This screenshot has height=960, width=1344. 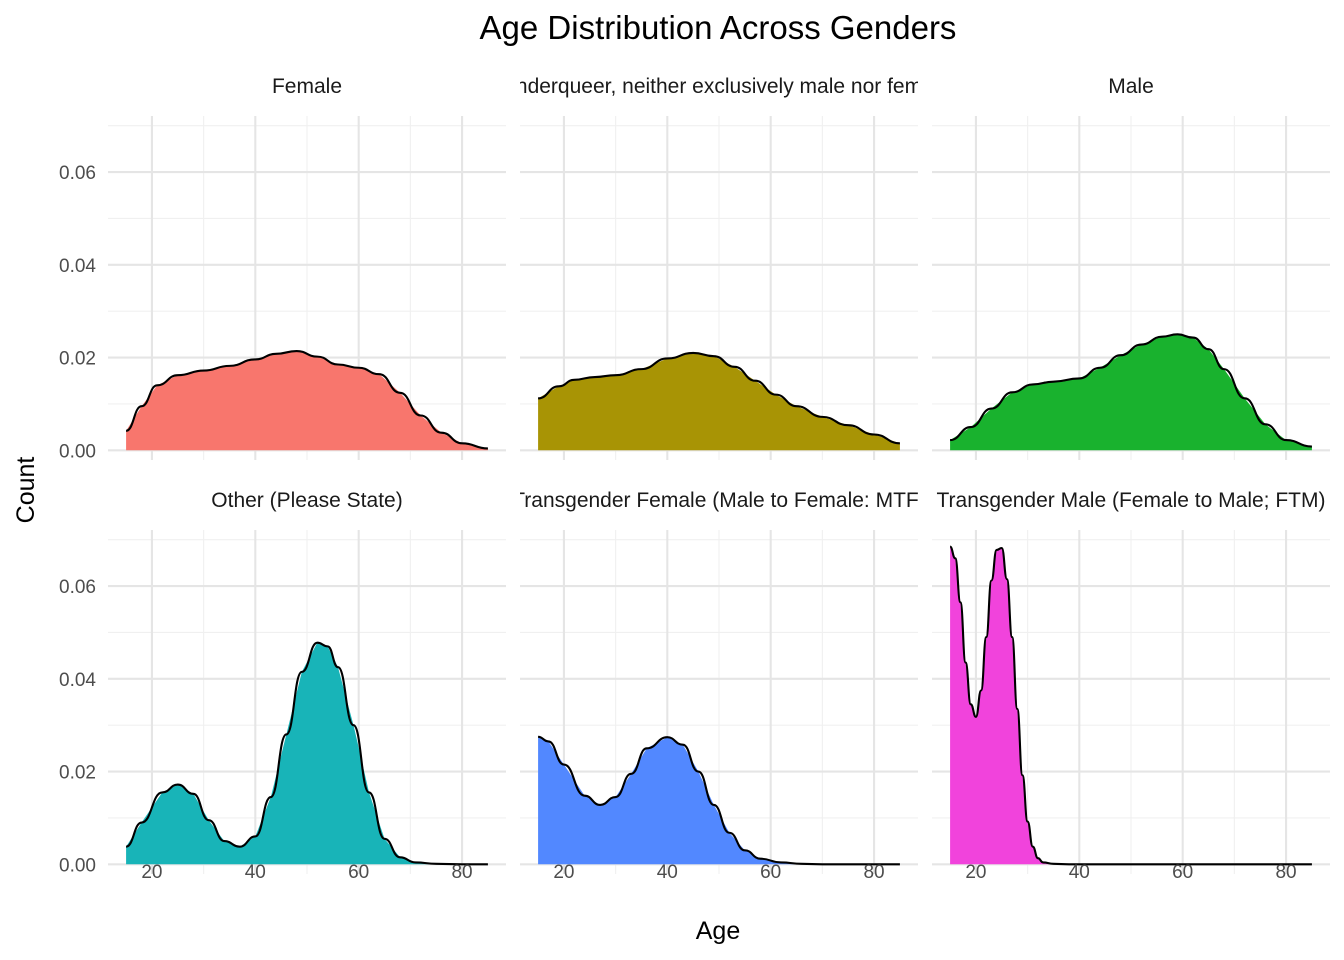 What do you see at coordinates (1131, 86) in the screenshot?
I see `facet-strip-label: Male` at bounding box center [1131, 86].